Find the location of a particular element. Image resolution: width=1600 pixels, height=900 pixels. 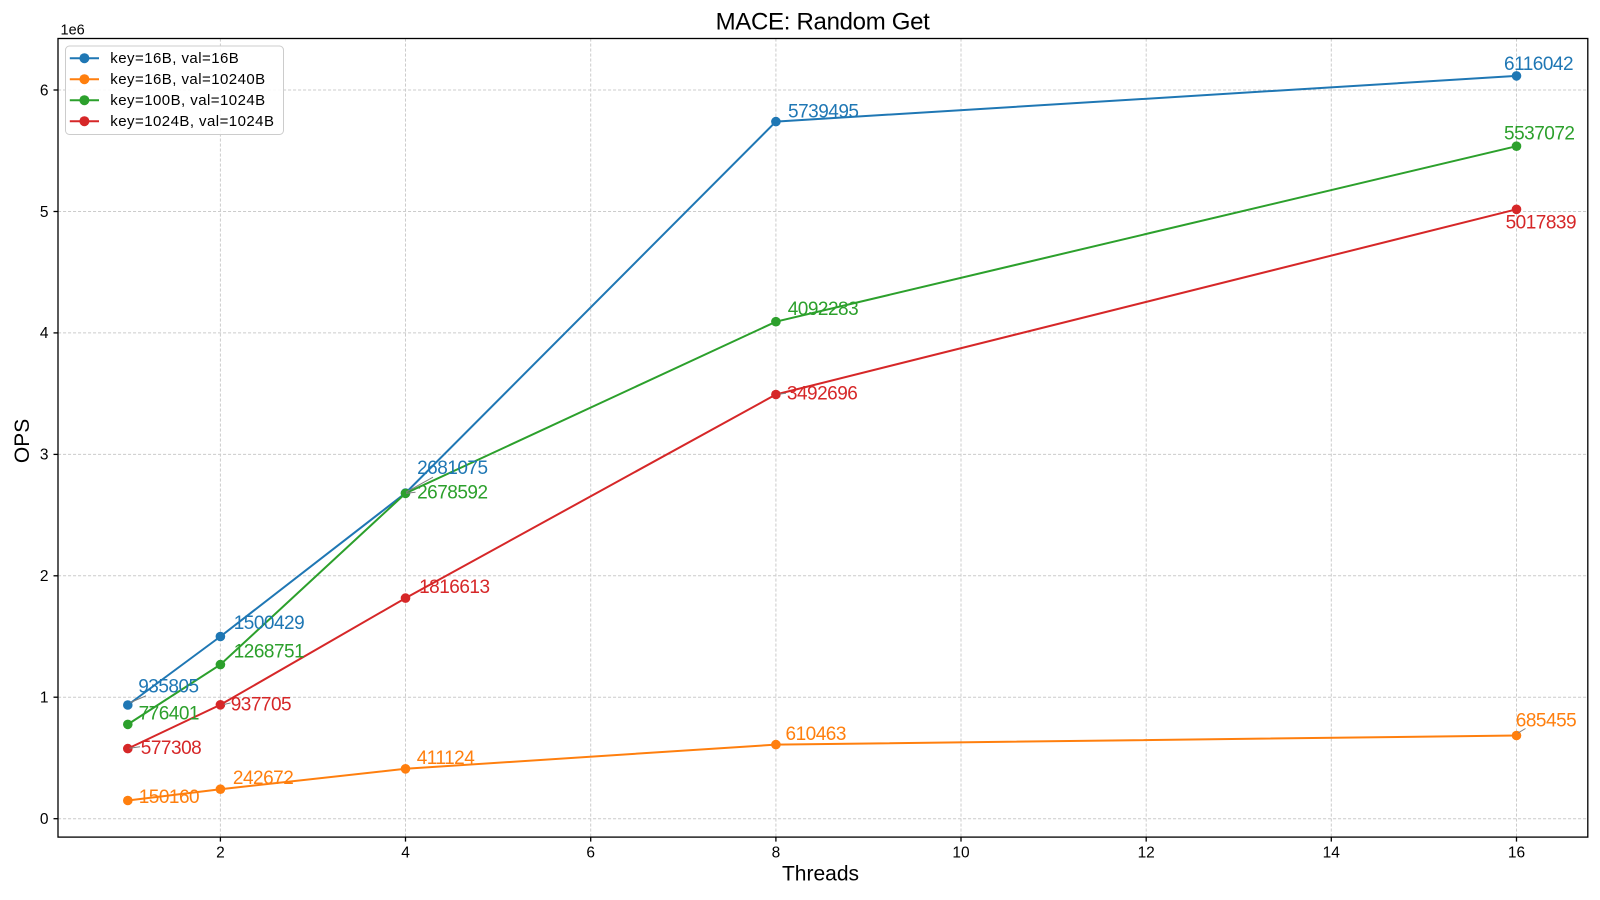

svg-text: 2681075 is located at coordinates (452, 468).